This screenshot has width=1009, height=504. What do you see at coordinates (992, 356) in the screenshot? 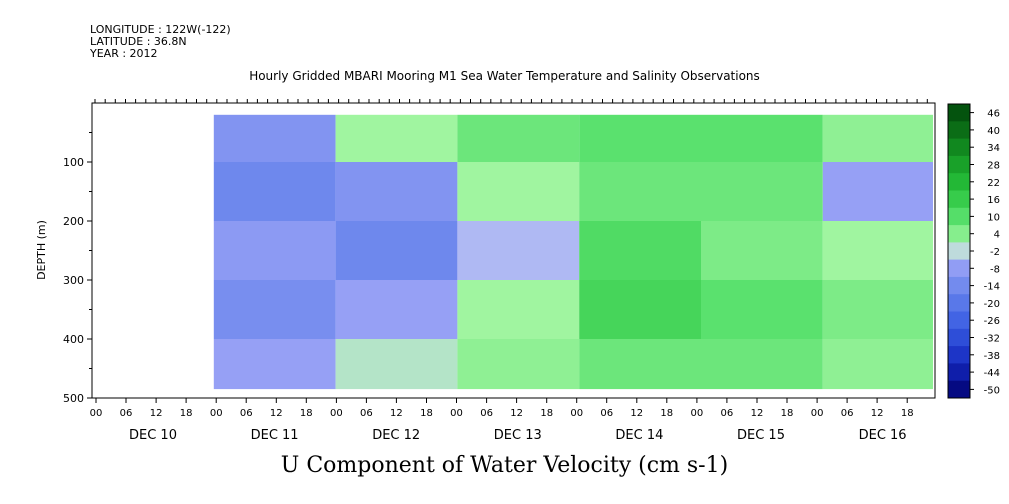
I see `colorbar-label: -38` at bounding box center [992, 356].